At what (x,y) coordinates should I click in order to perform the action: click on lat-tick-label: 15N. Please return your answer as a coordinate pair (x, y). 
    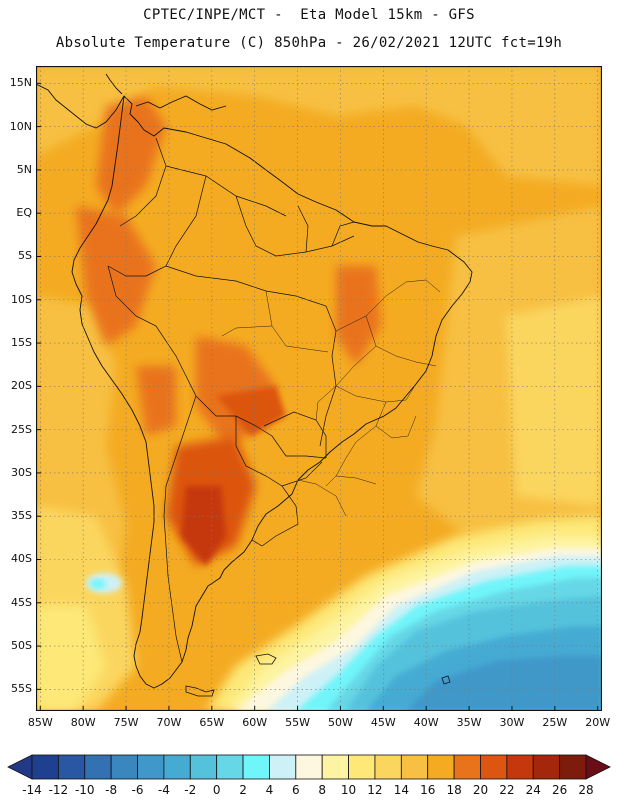
    Looking at the image, I should click on (20, 83).